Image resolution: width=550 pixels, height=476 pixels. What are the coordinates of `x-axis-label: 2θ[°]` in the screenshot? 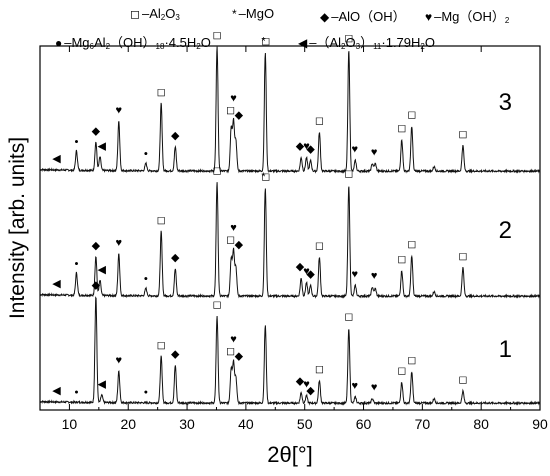 It's located at (290, 454).